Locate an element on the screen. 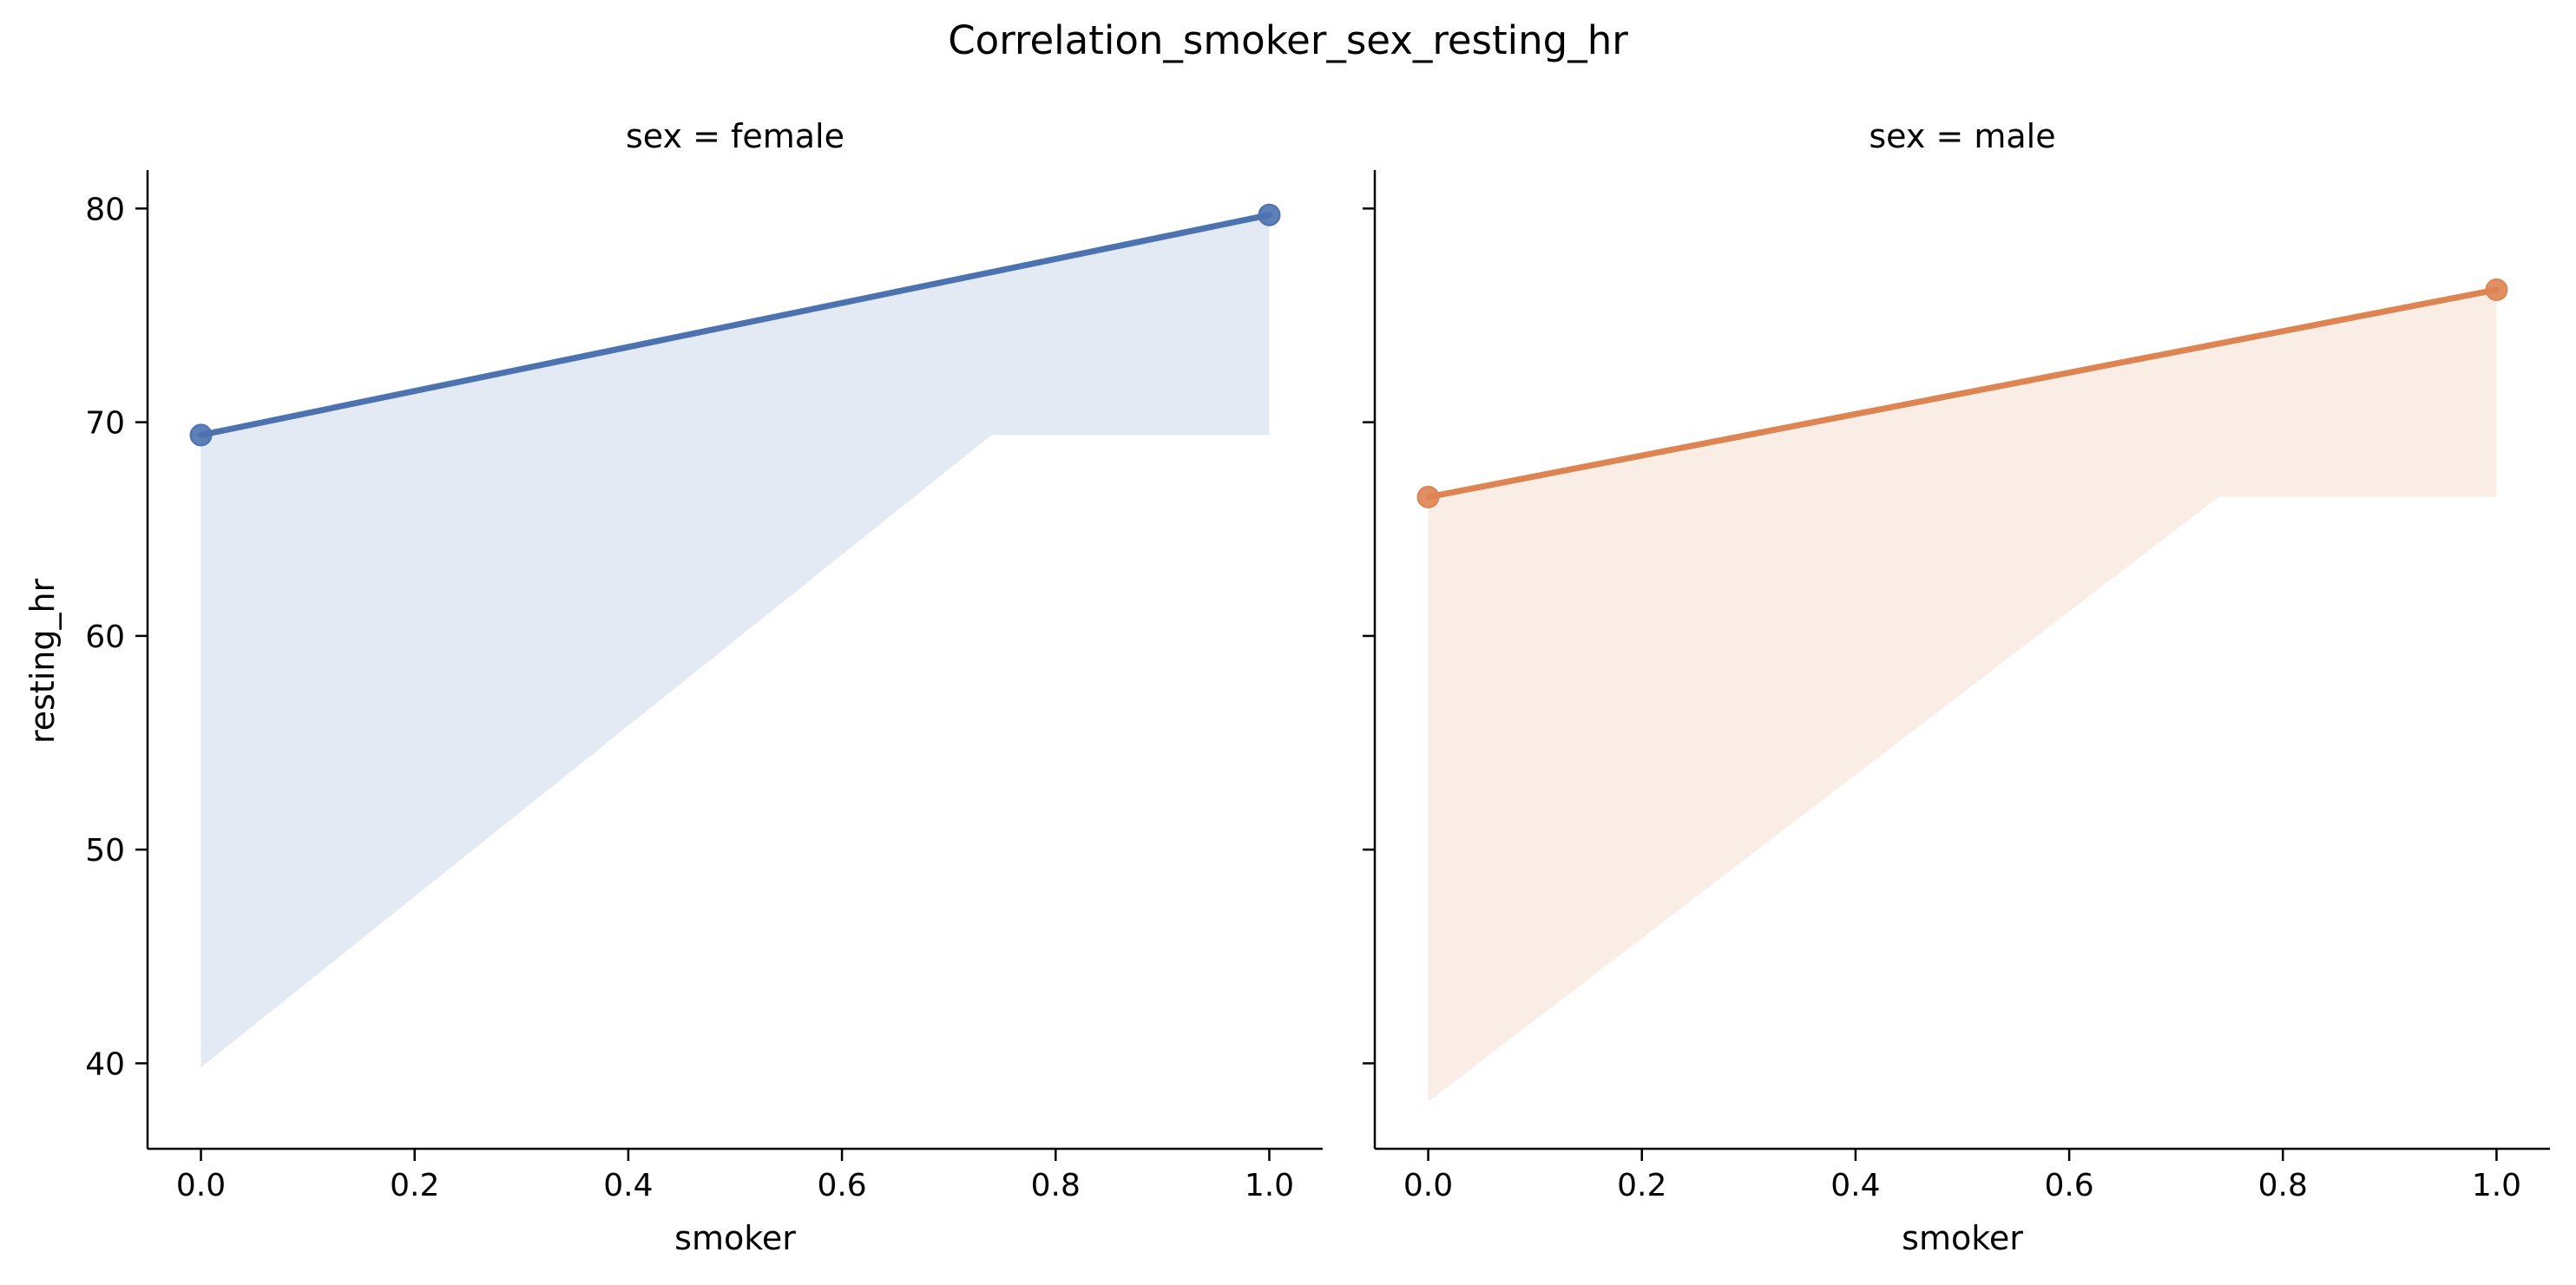  y-tick-label: 50 is located at coordinates (105, 851).